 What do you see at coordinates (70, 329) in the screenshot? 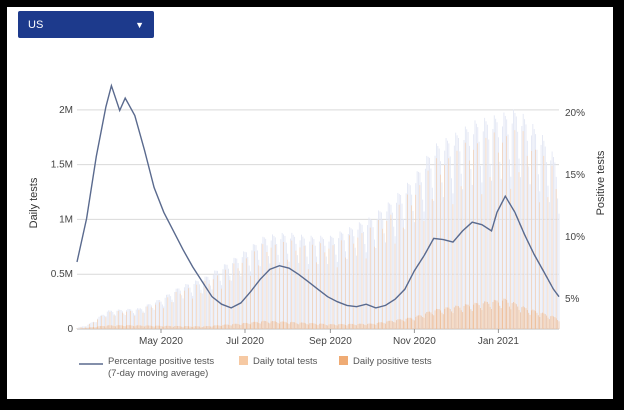
I see `y-left-tick-label: 0` at bounding box center [70, 329].